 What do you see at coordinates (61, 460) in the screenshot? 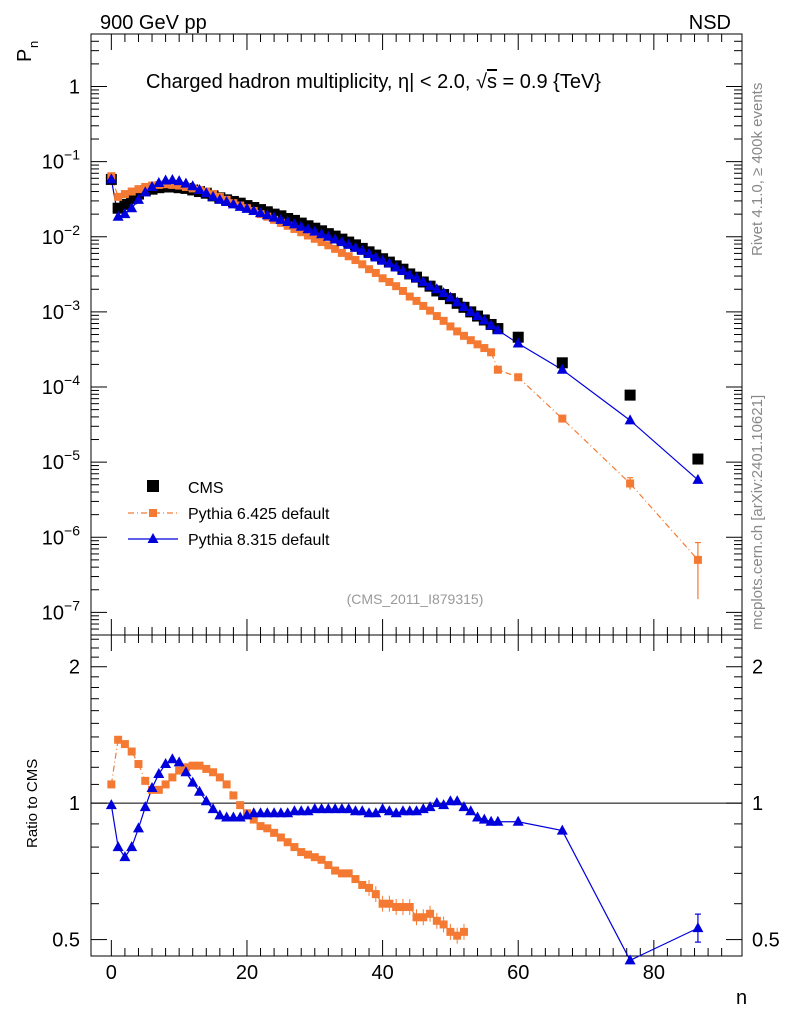
I see `y-tick-label: 10⁻⁵` at bounding box center [61, 460].